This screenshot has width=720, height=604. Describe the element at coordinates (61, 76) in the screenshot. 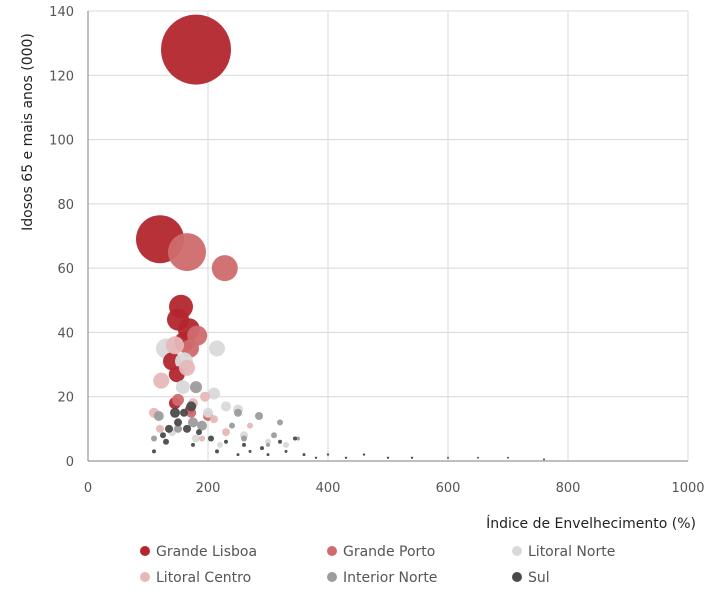

I see `y-tick-label: 120` at that location.